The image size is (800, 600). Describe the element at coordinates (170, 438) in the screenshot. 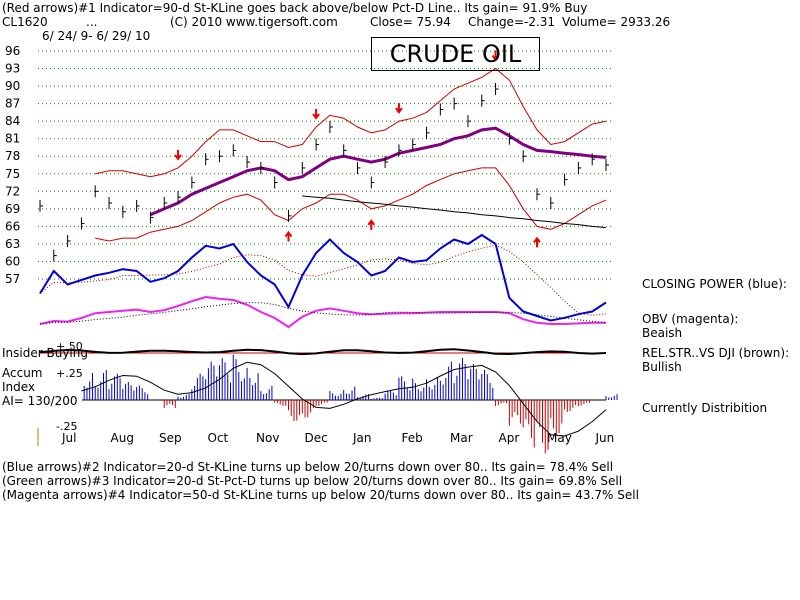

I see `x-month-label: Sep` at that location.